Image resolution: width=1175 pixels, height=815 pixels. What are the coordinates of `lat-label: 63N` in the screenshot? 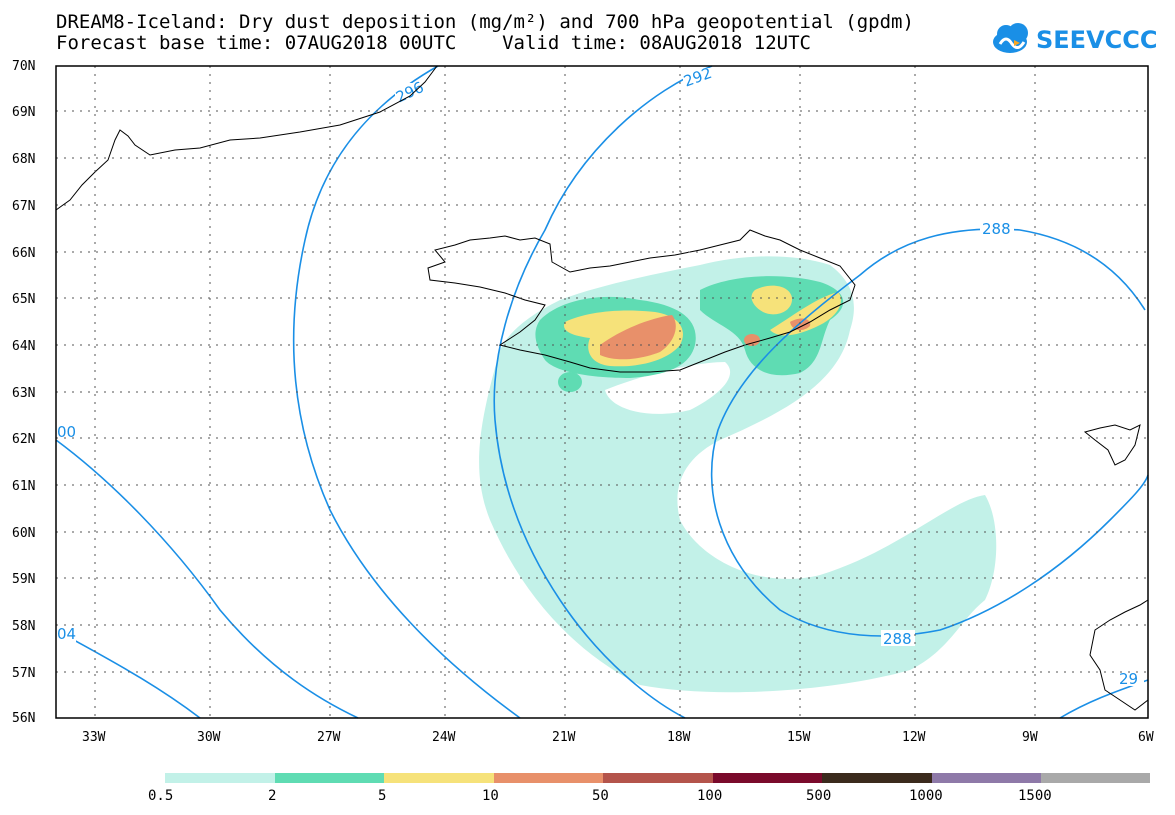 It's located at (23, 393).